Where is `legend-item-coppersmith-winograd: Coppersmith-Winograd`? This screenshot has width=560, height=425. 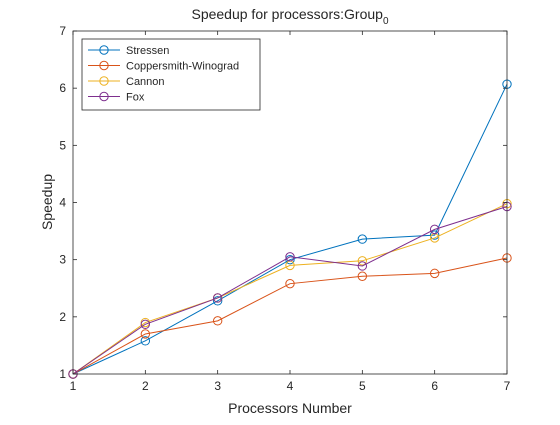 legend-item-coppersmith-winograd: Coppersmith-Winograd is located at coordinates (163, 67).